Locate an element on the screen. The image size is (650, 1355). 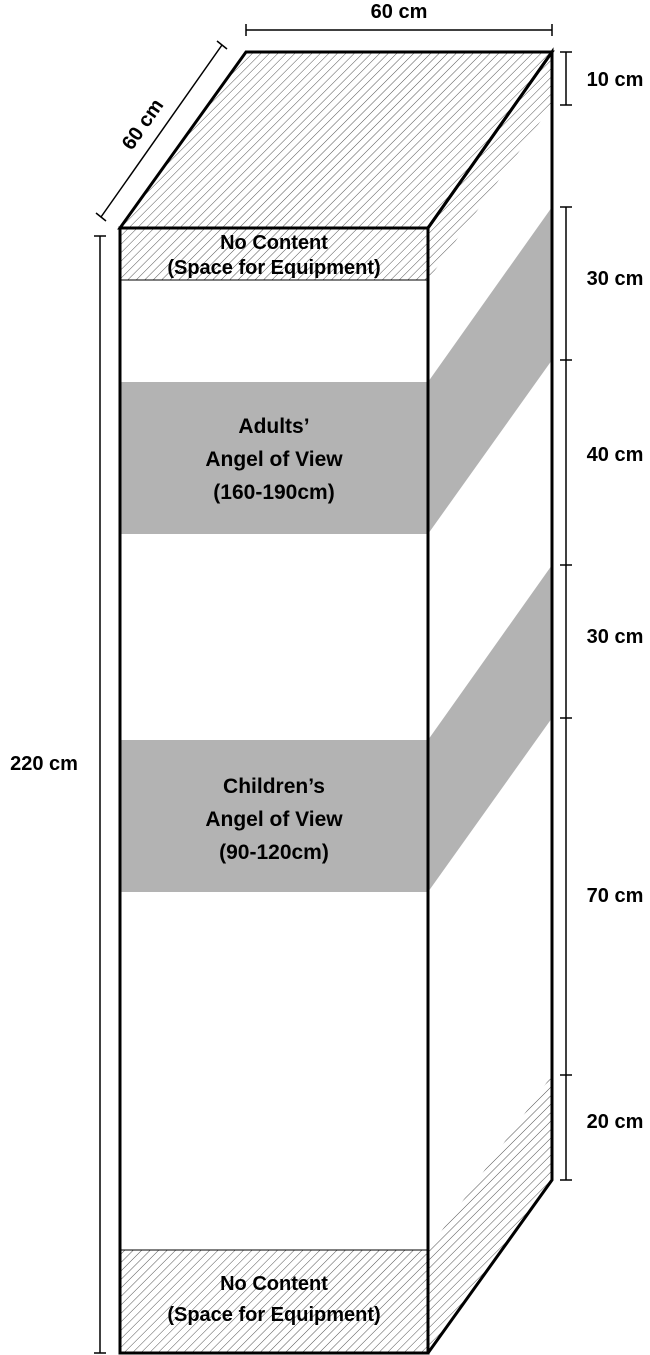
segment-label-3: 40 cm is located at coordinates (615, 455).